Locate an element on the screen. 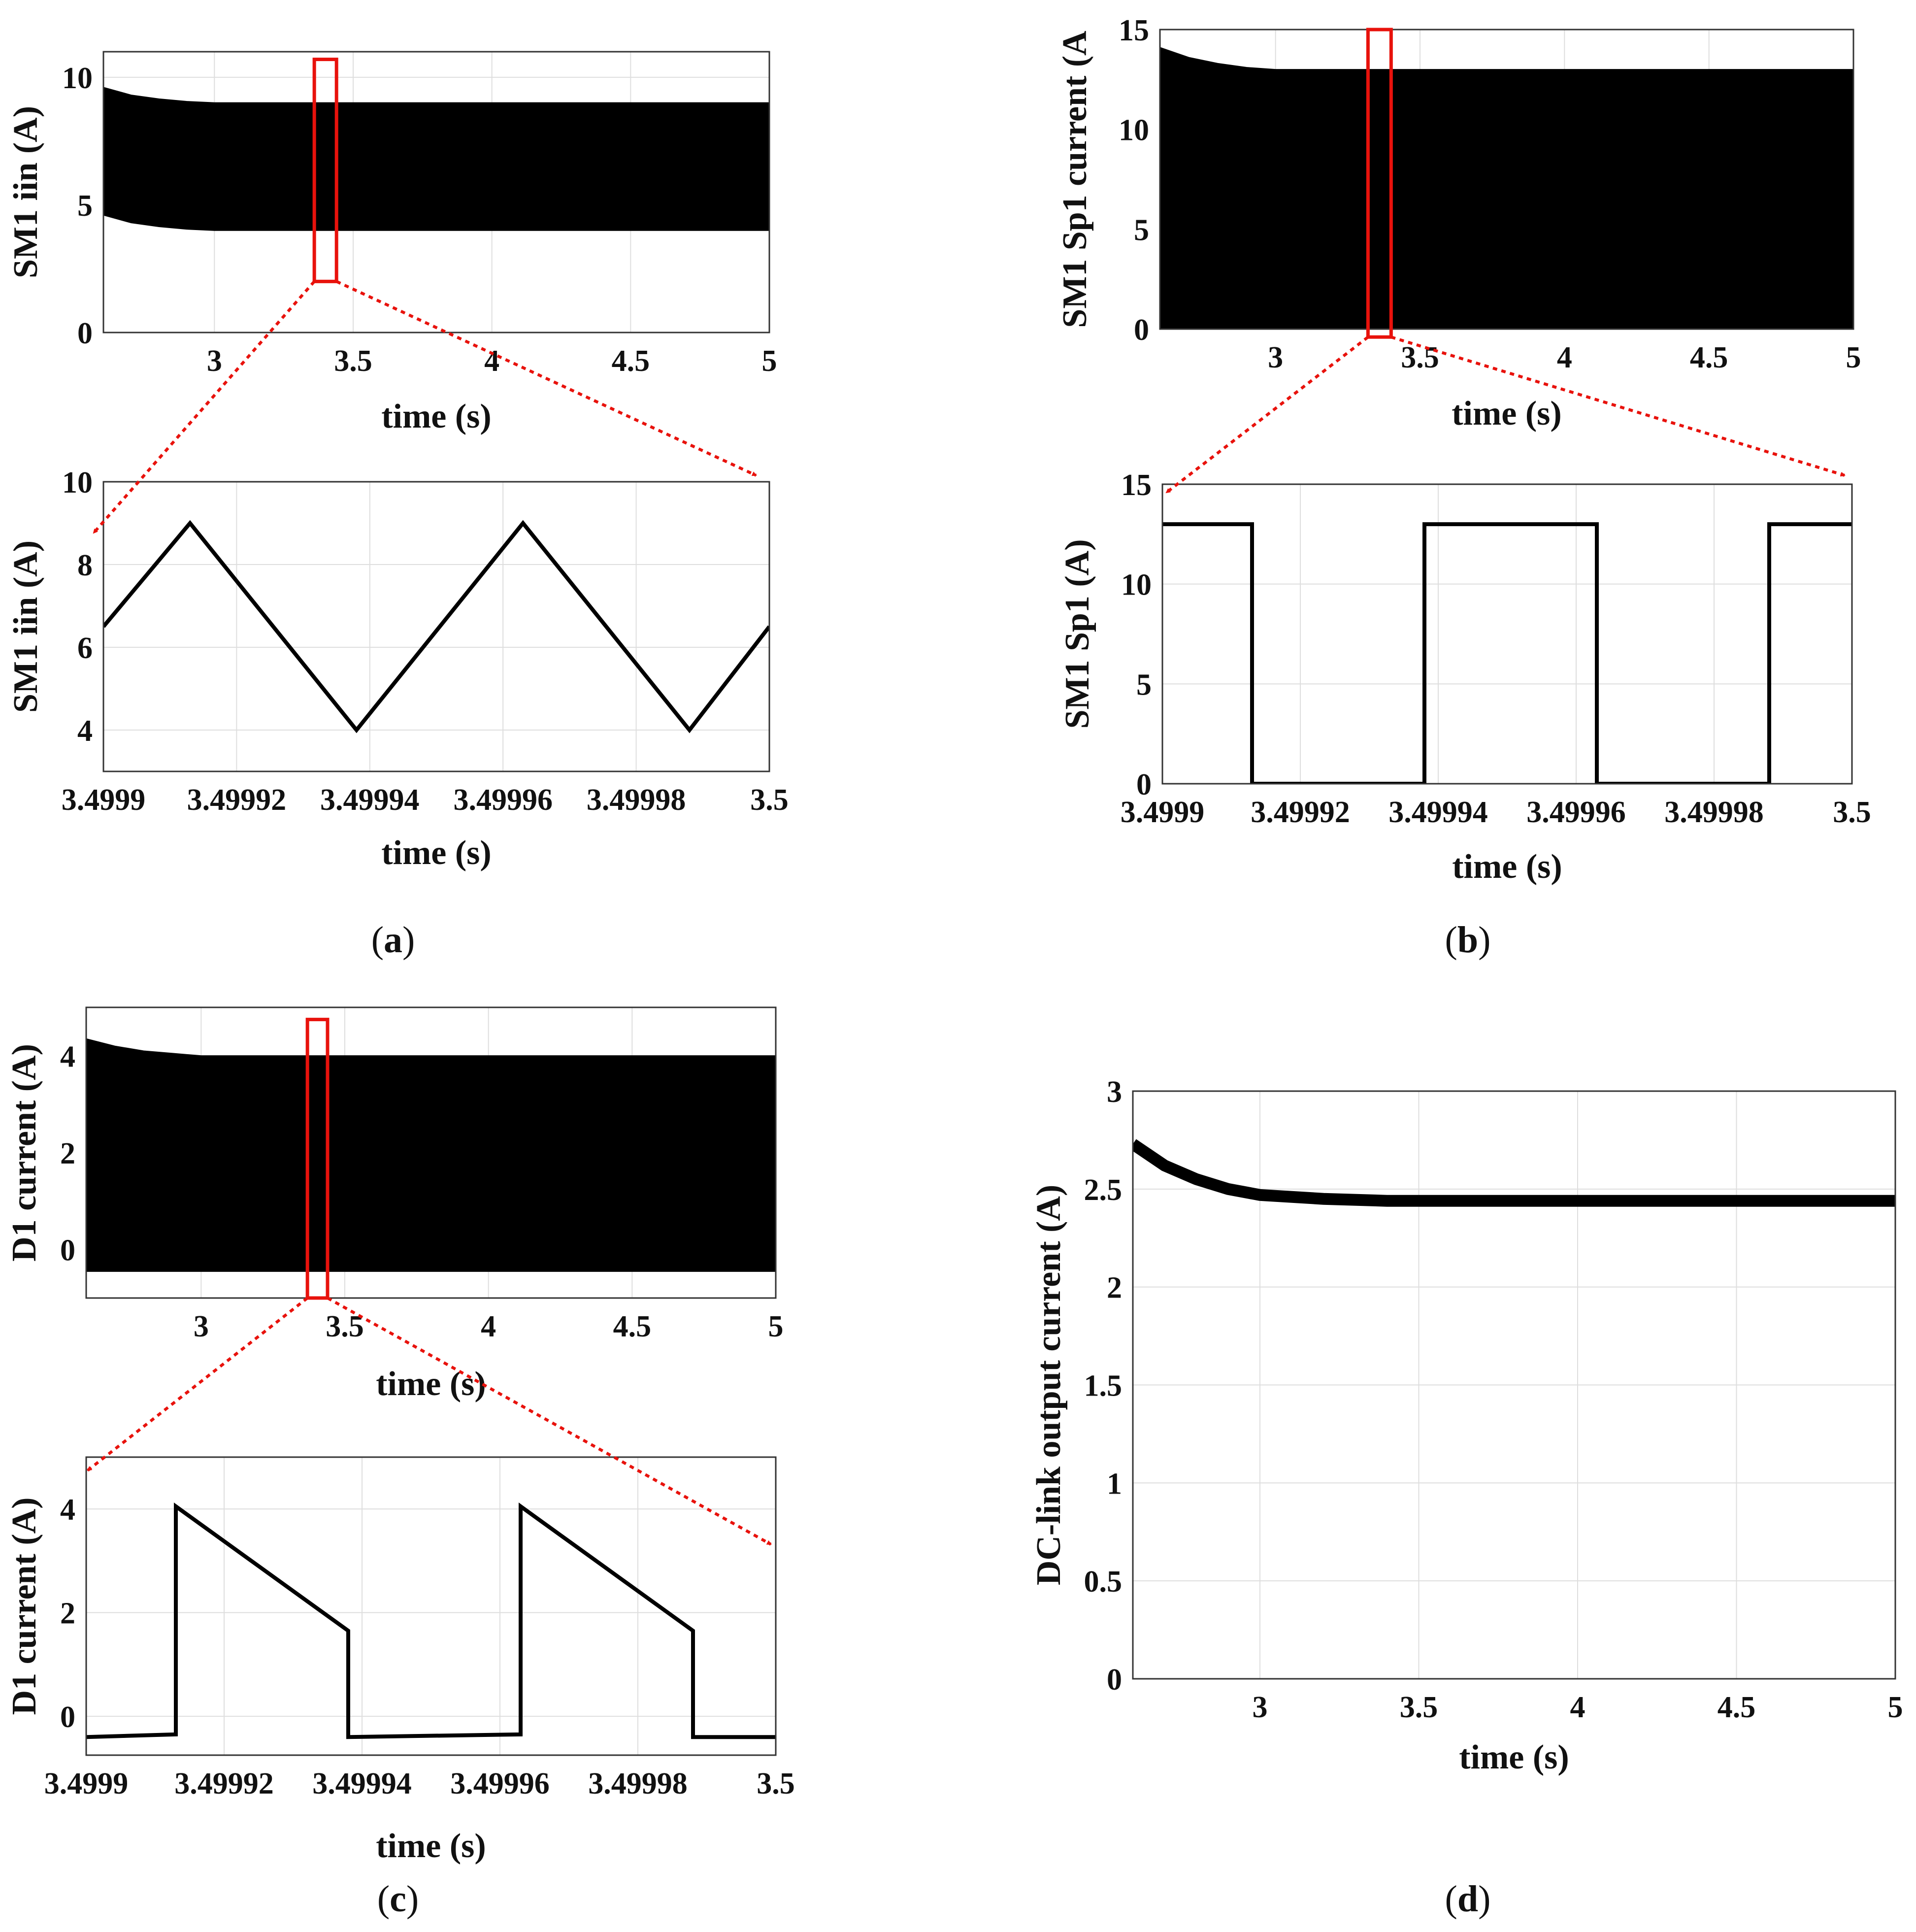 Image resolution: width=1916 pixels, height=1932 pixels. a_overview-data is located at coordinates (436, 159).